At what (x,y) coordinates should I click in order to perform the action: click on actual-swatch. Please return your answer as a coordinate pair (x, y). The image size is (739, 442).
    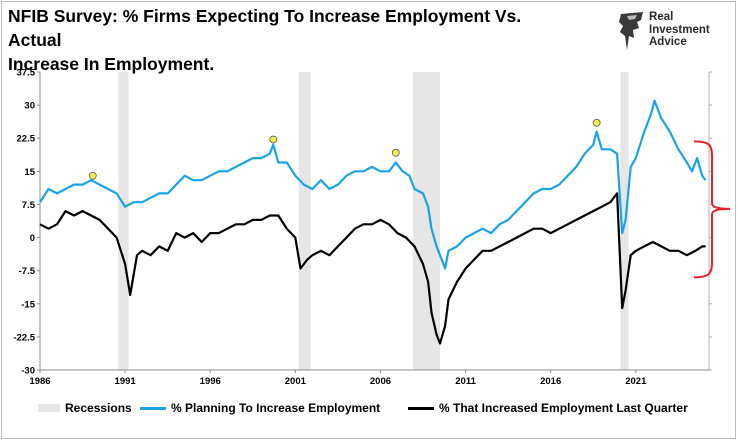
    Looking at the image, I should click on (421, 408).